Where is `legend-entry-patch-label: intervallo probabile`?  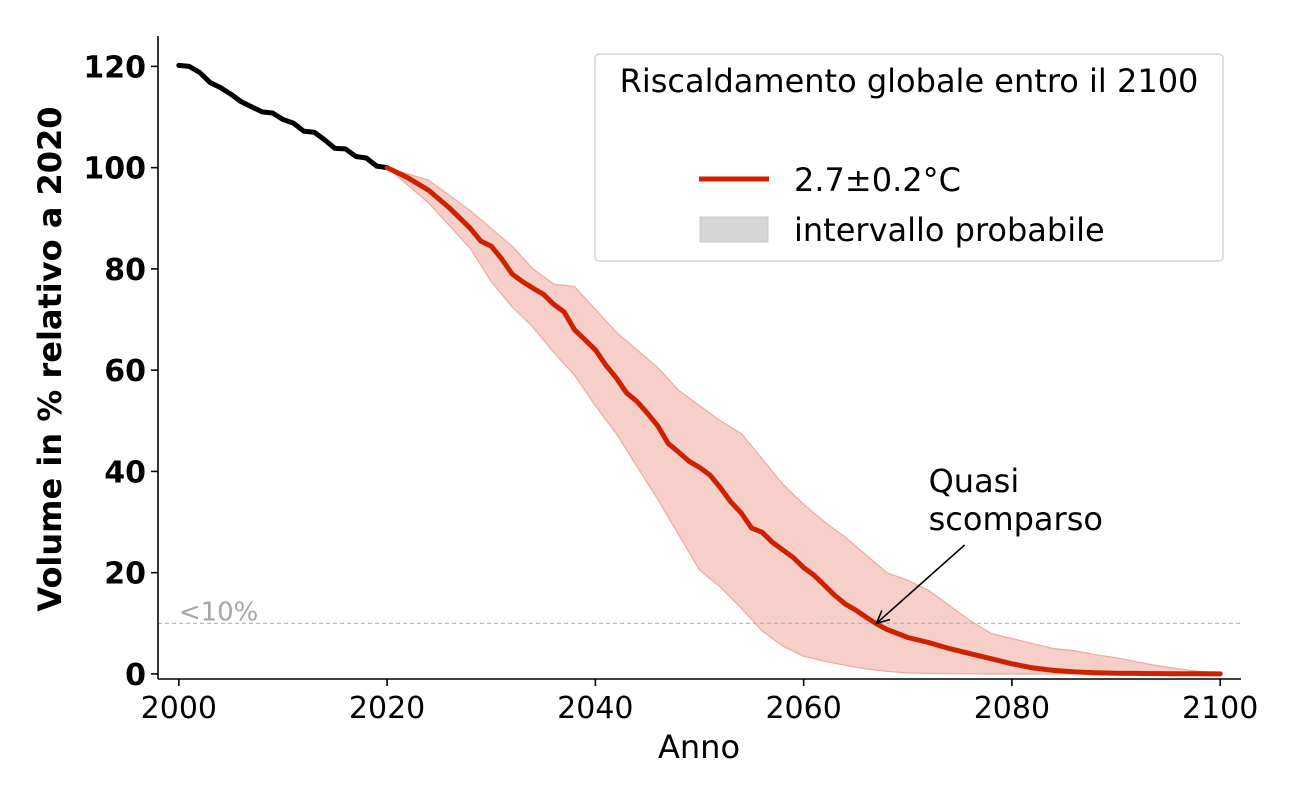
legend-entry-patch-label: intervallo probabile is located at coordinates (949, 230).